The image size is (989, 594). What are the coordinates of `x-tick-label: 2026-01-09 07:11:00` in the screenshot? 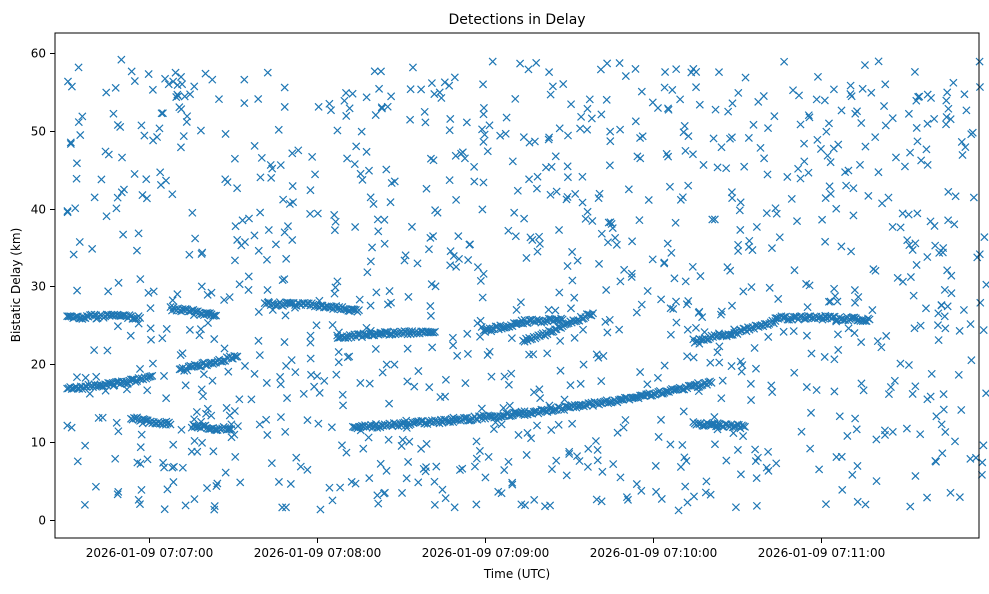 It's located at (821, 553).